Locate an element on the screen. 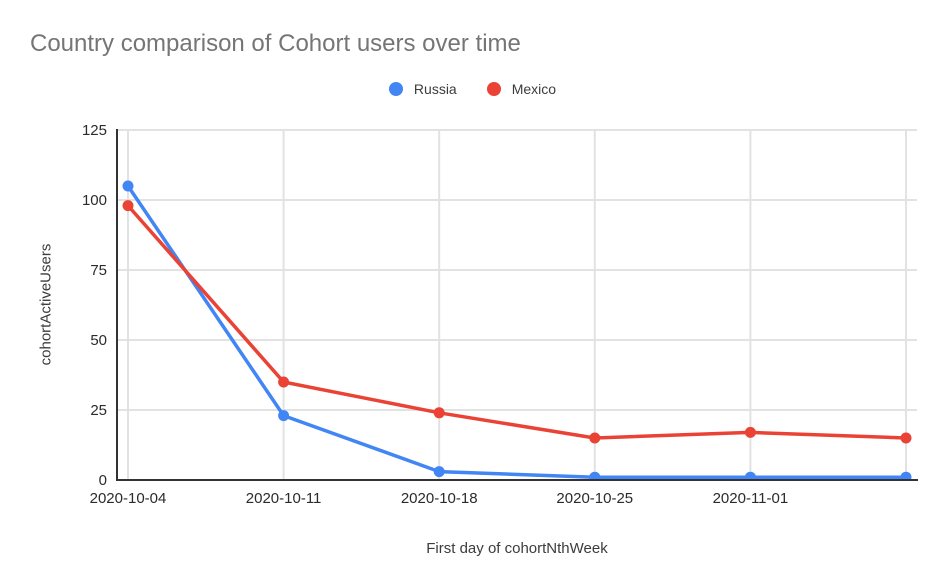  legend-label-mexico: Mexico is located at coordinates (534, 89).